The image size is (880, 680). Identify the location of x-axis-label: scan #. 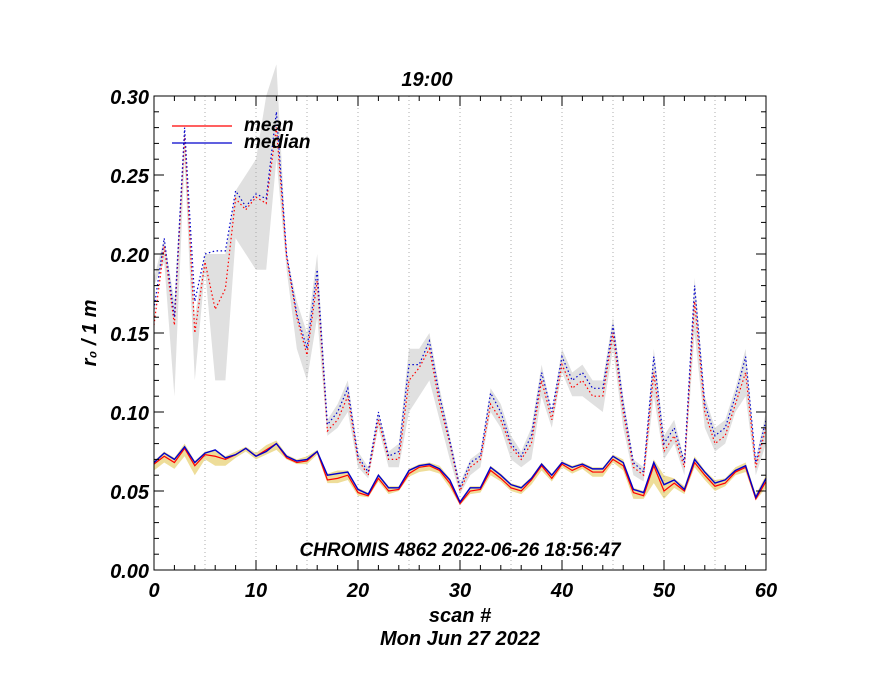
(460, 616).